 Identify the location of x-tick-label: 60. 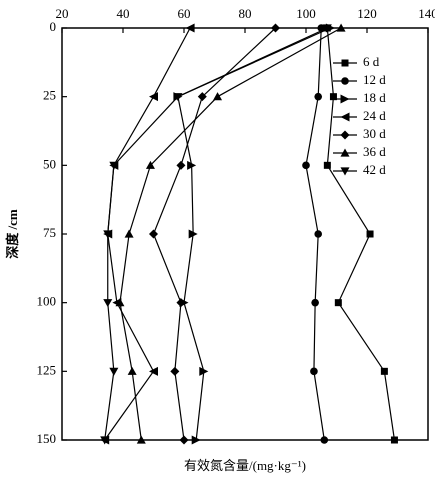
(184, 13).